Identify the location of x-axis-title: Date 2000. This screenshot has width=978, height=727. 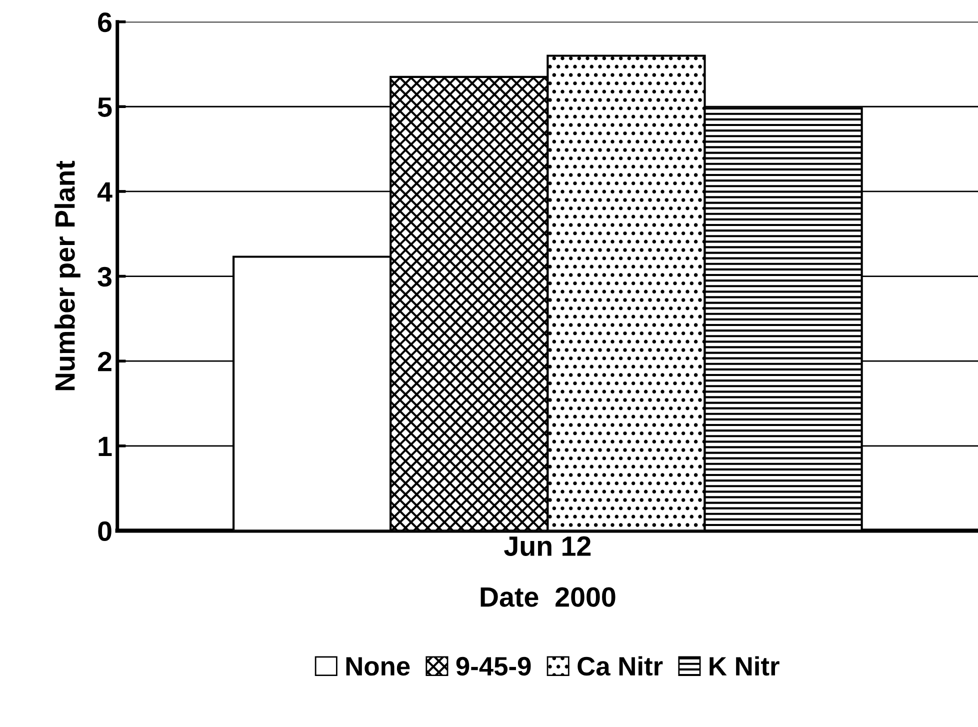
(548, 597).